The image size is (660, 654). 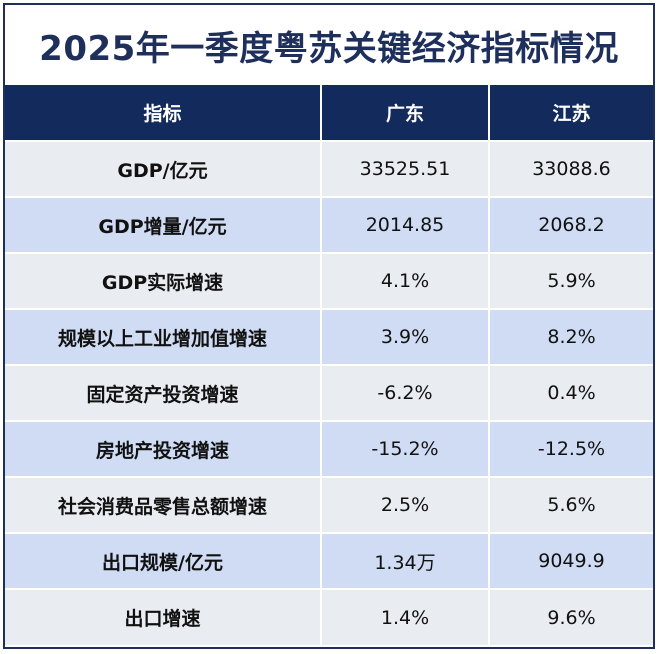 I want to click on jiangsu-value: 9.6%, so click(x=571, y=616).